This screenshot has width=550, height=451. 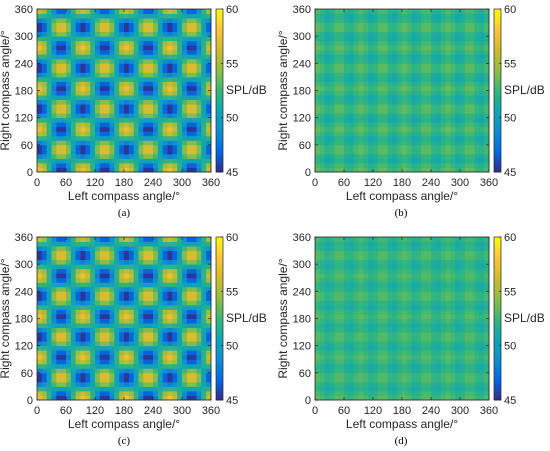 What do you see at coordinates (6, 90) in the screenshot?
I see `panel-a-ylabel: Right compass angle/°` at bounding box center [6, 90].